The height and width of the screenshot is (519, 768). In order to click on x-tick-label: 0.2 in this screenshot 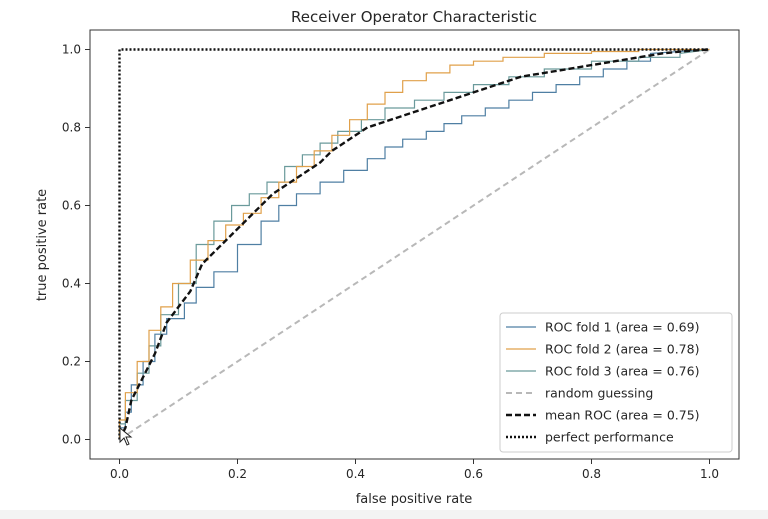, I will do `click(237, 474)`.